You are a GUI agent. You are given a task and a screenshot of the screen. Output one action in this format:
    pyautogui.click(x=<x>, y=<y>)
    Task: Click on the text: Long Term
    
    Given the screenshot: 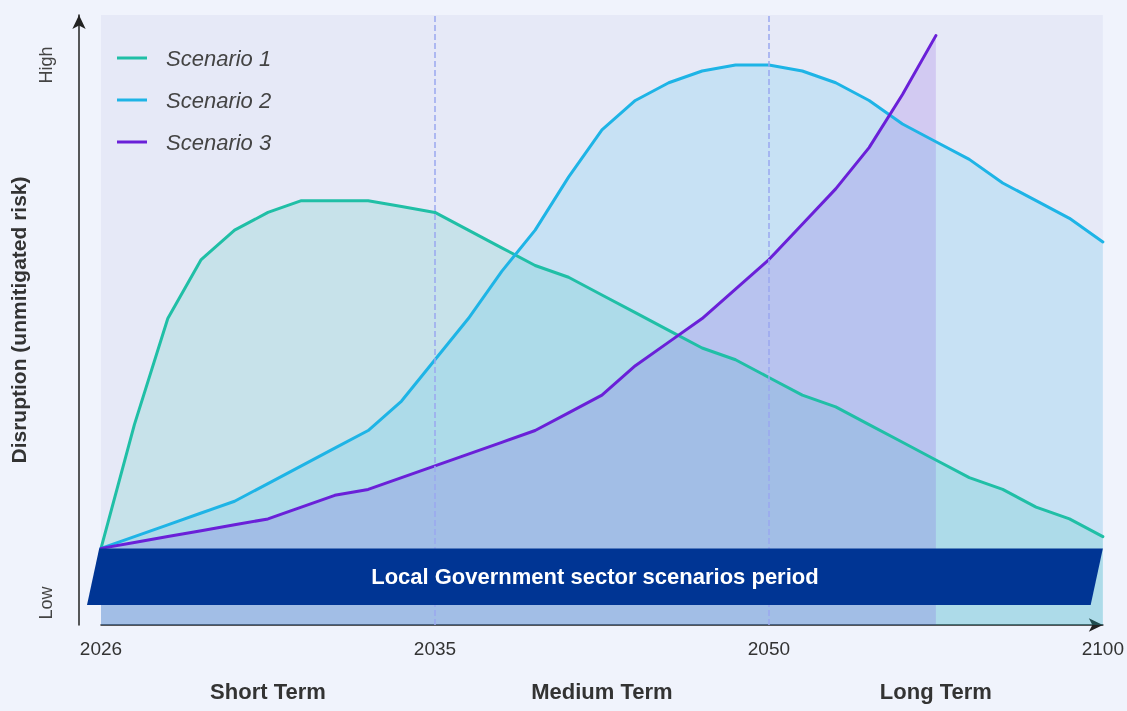 What is the action you would take?
    pyautogui.click(x=935, y=692)
    